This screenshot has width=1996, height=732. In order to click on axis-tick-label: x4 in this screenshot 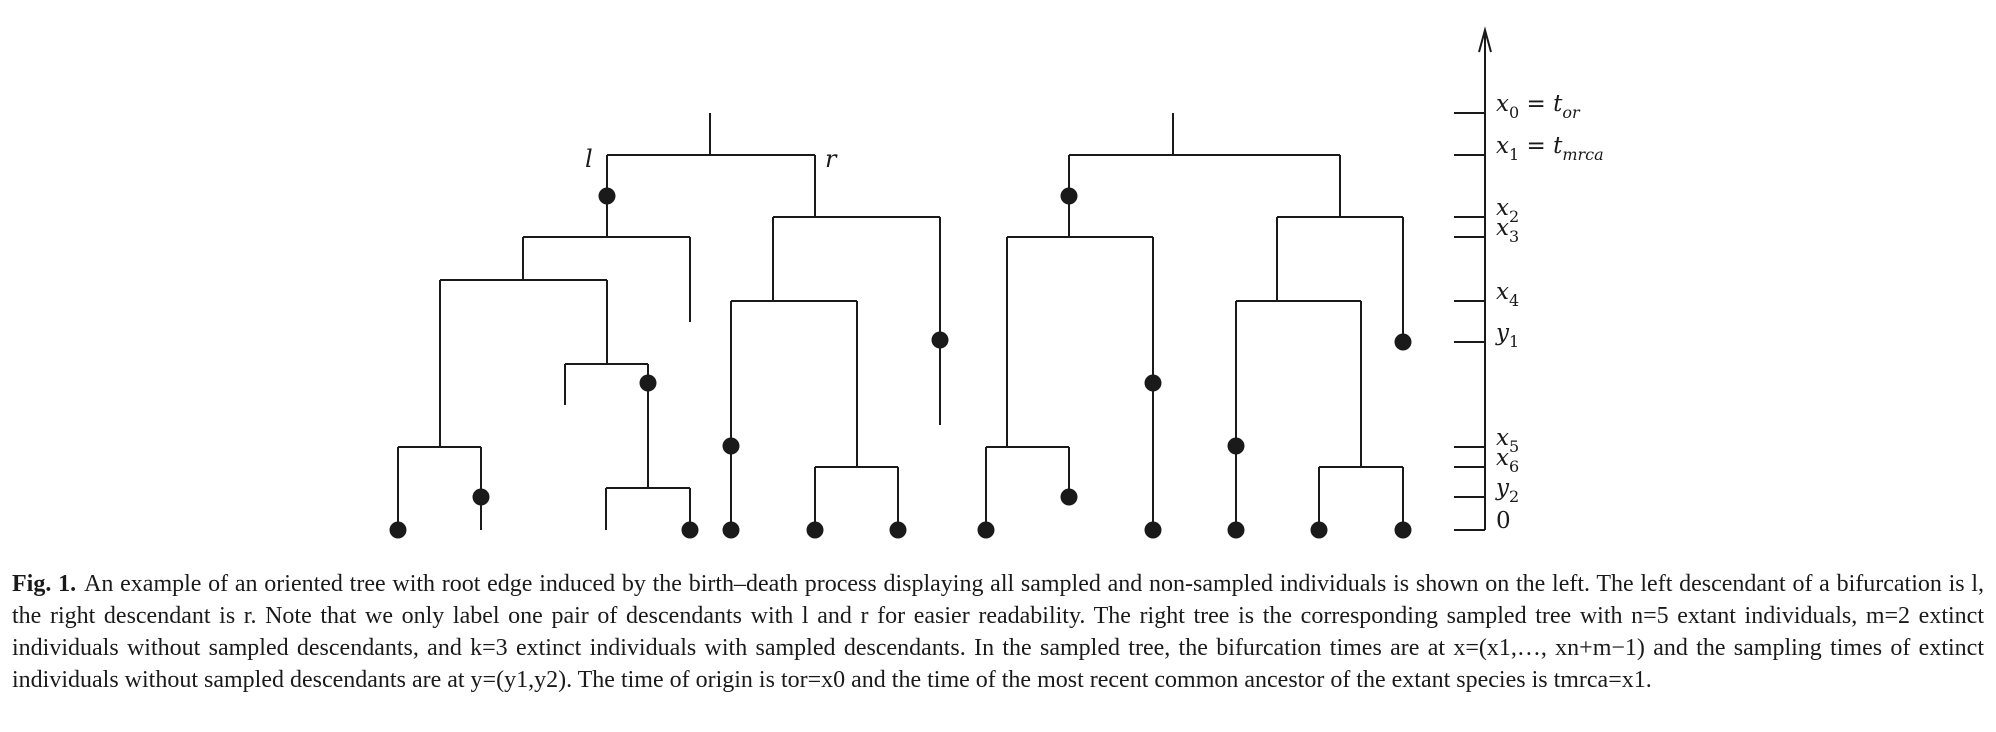, I will do `click(1507, 294)`.